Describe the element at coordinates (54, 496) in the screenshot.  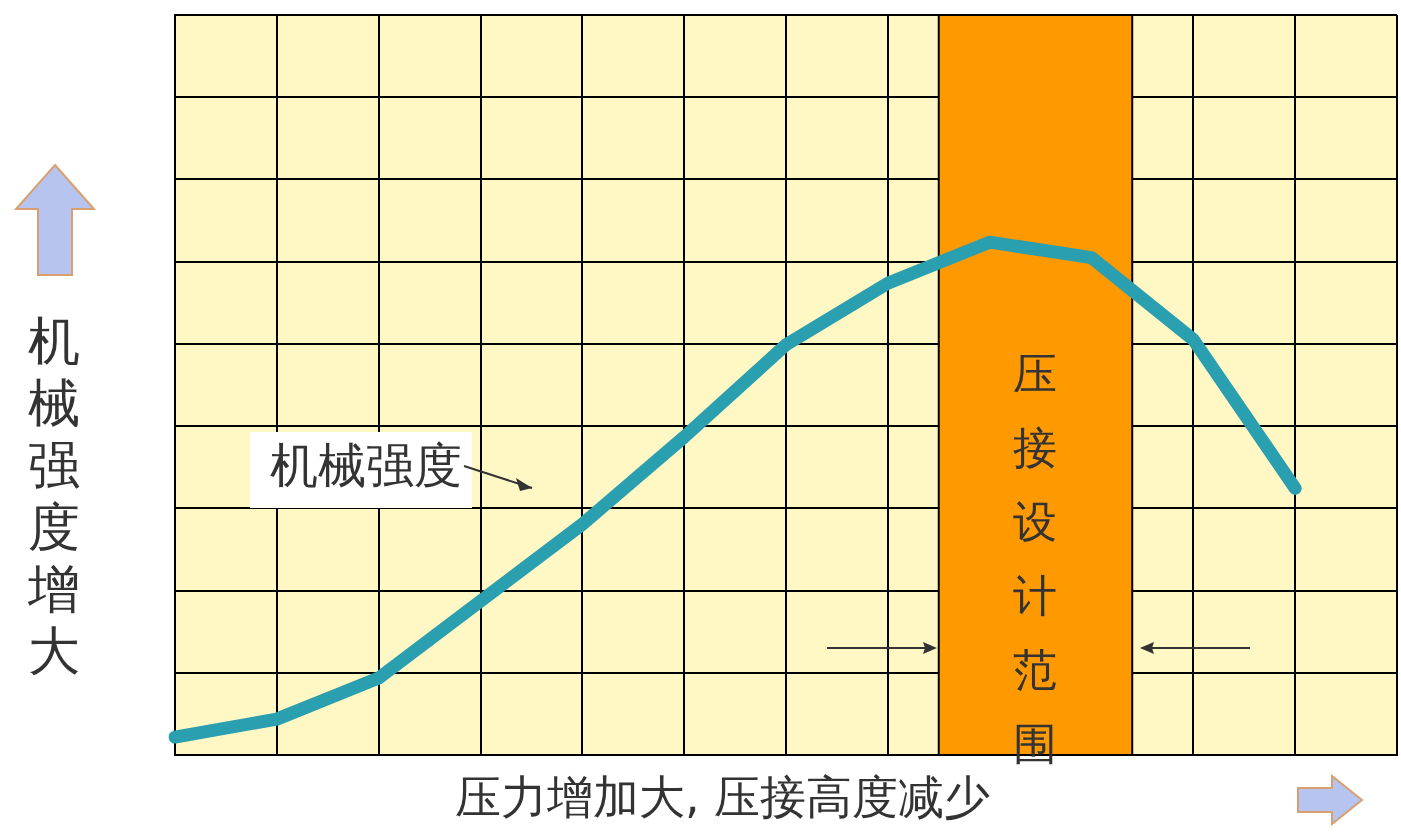
I see `y-axis-title: 机械强度增大` at that location.